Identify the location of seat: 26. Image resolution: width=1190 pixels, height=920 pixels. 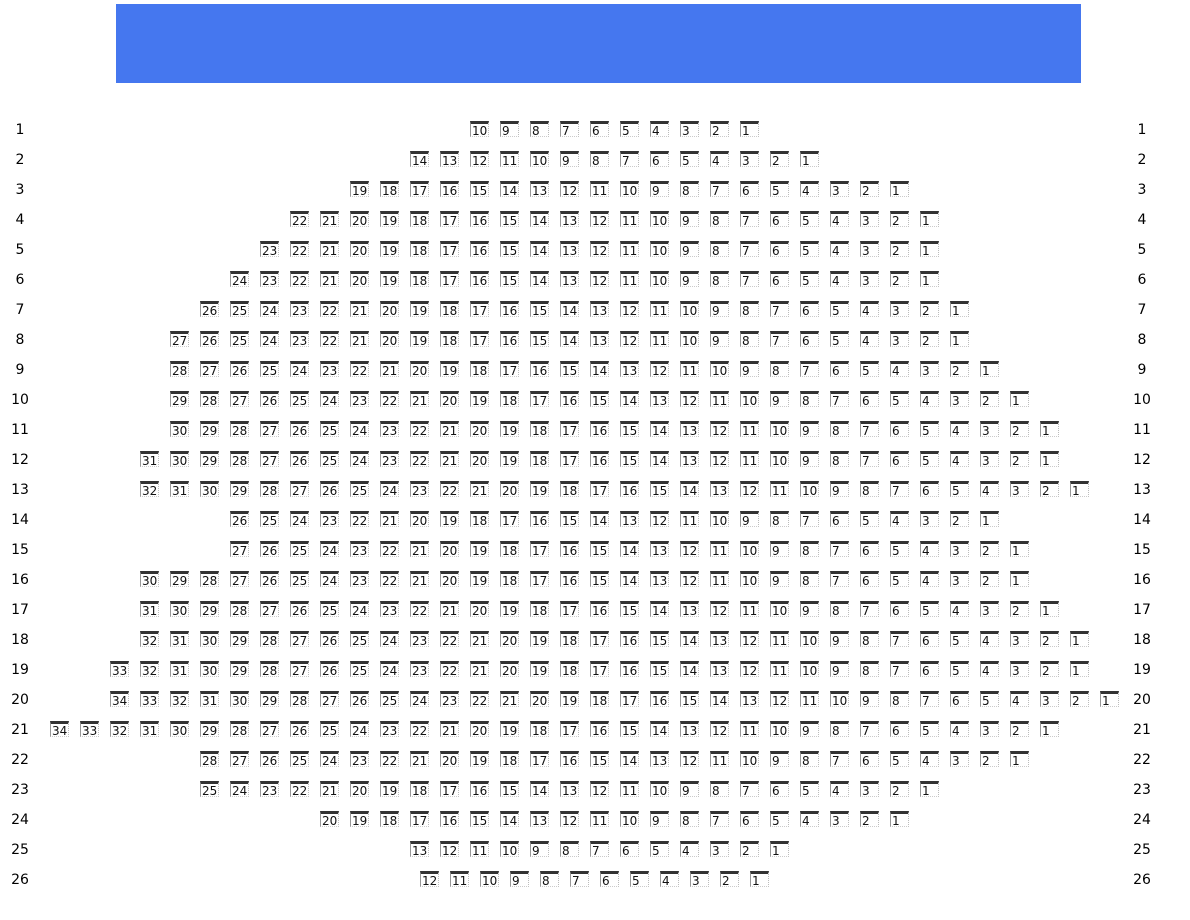
(209, 309).